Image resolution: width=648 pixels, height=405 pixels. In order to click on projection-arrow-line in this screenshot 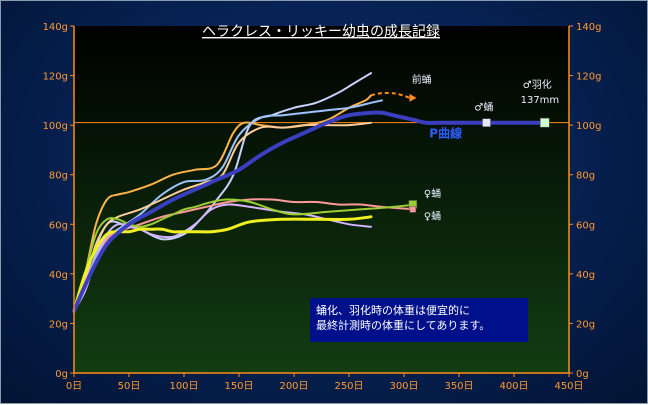, I will do `click(390, 95)`.